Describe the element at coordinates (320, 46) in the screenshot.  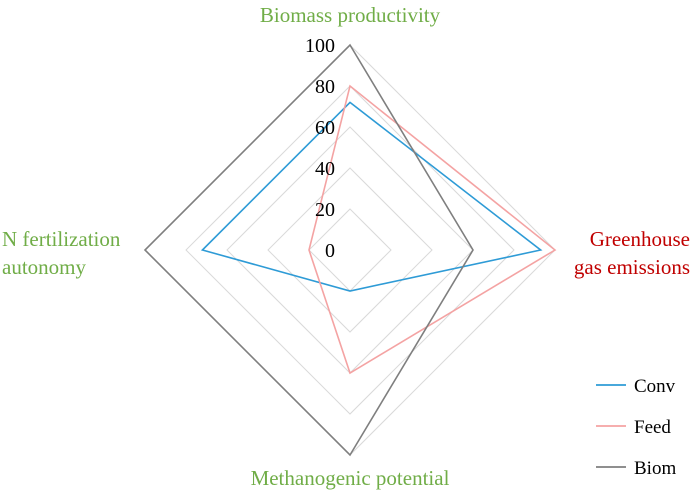
I see `tick-label: 100` at that location.